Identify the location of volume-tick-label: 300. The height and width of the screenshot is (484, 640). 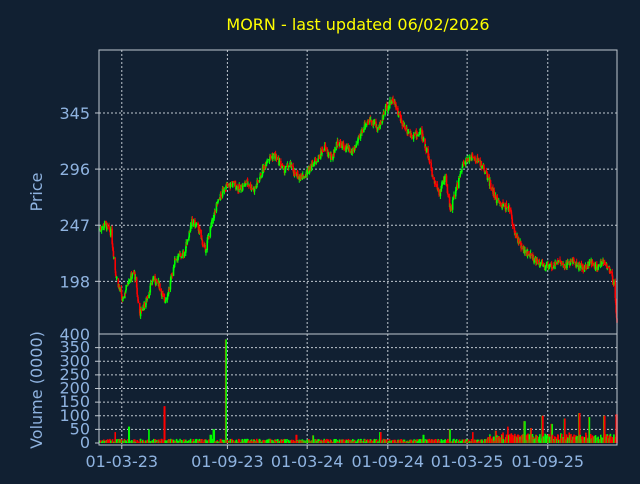
(74, 360).